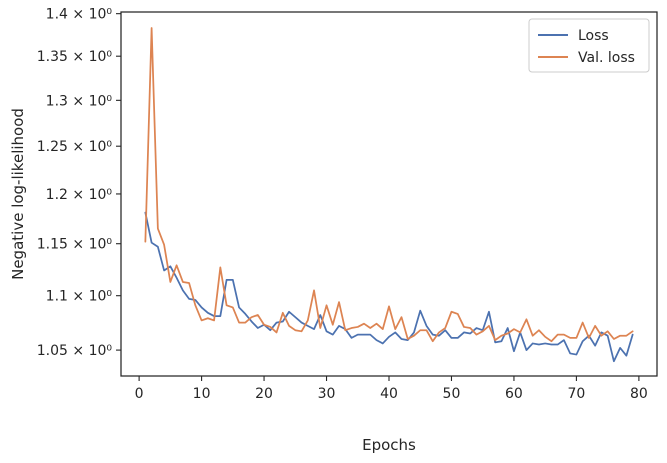 This screenshot has width=667, height=463. Describe the element at coordinates (79, 297) in the screenshot. I see `y-tick-label: 1.1 × 10⁰` at that location.